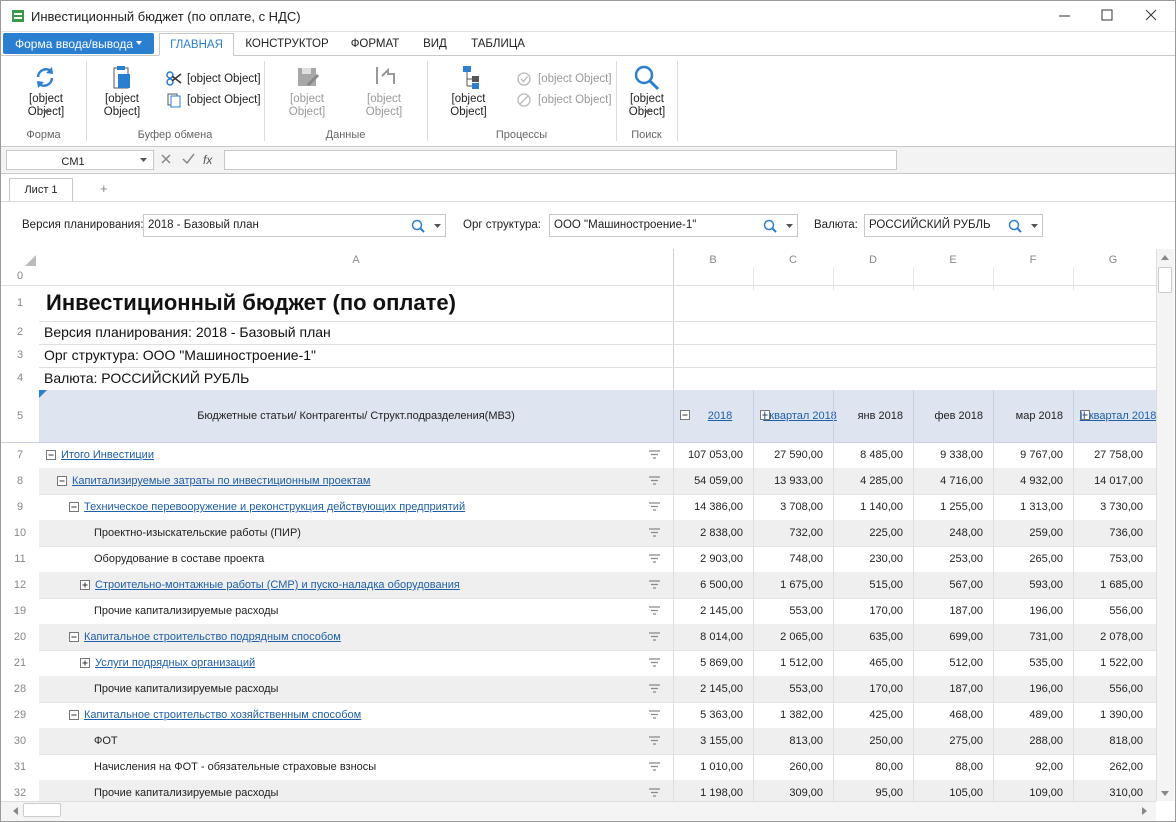 This screenshot has width=1176, height=822. Describe the element at coordinates (966, 585) in the screenshot. I see `value-cell: 567,00` at that location.